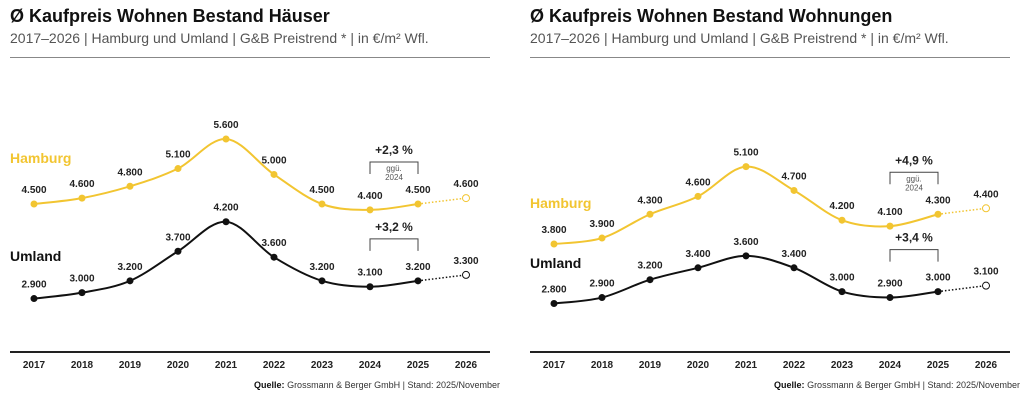 The width and height of the screenshot is (1024, 402). I want to click on change-label: +3,4 %, so click(914, 238).